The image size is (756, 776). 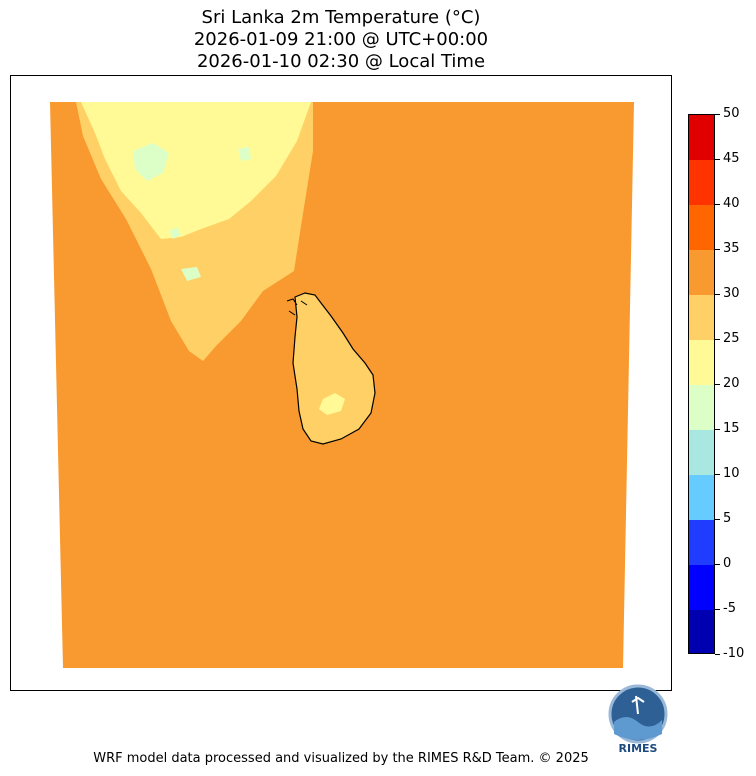 What do you see at coordinates (729, 608) in the screenshot?
I see `colorbar-tick-label: -5` at bounding box center [729, 608].